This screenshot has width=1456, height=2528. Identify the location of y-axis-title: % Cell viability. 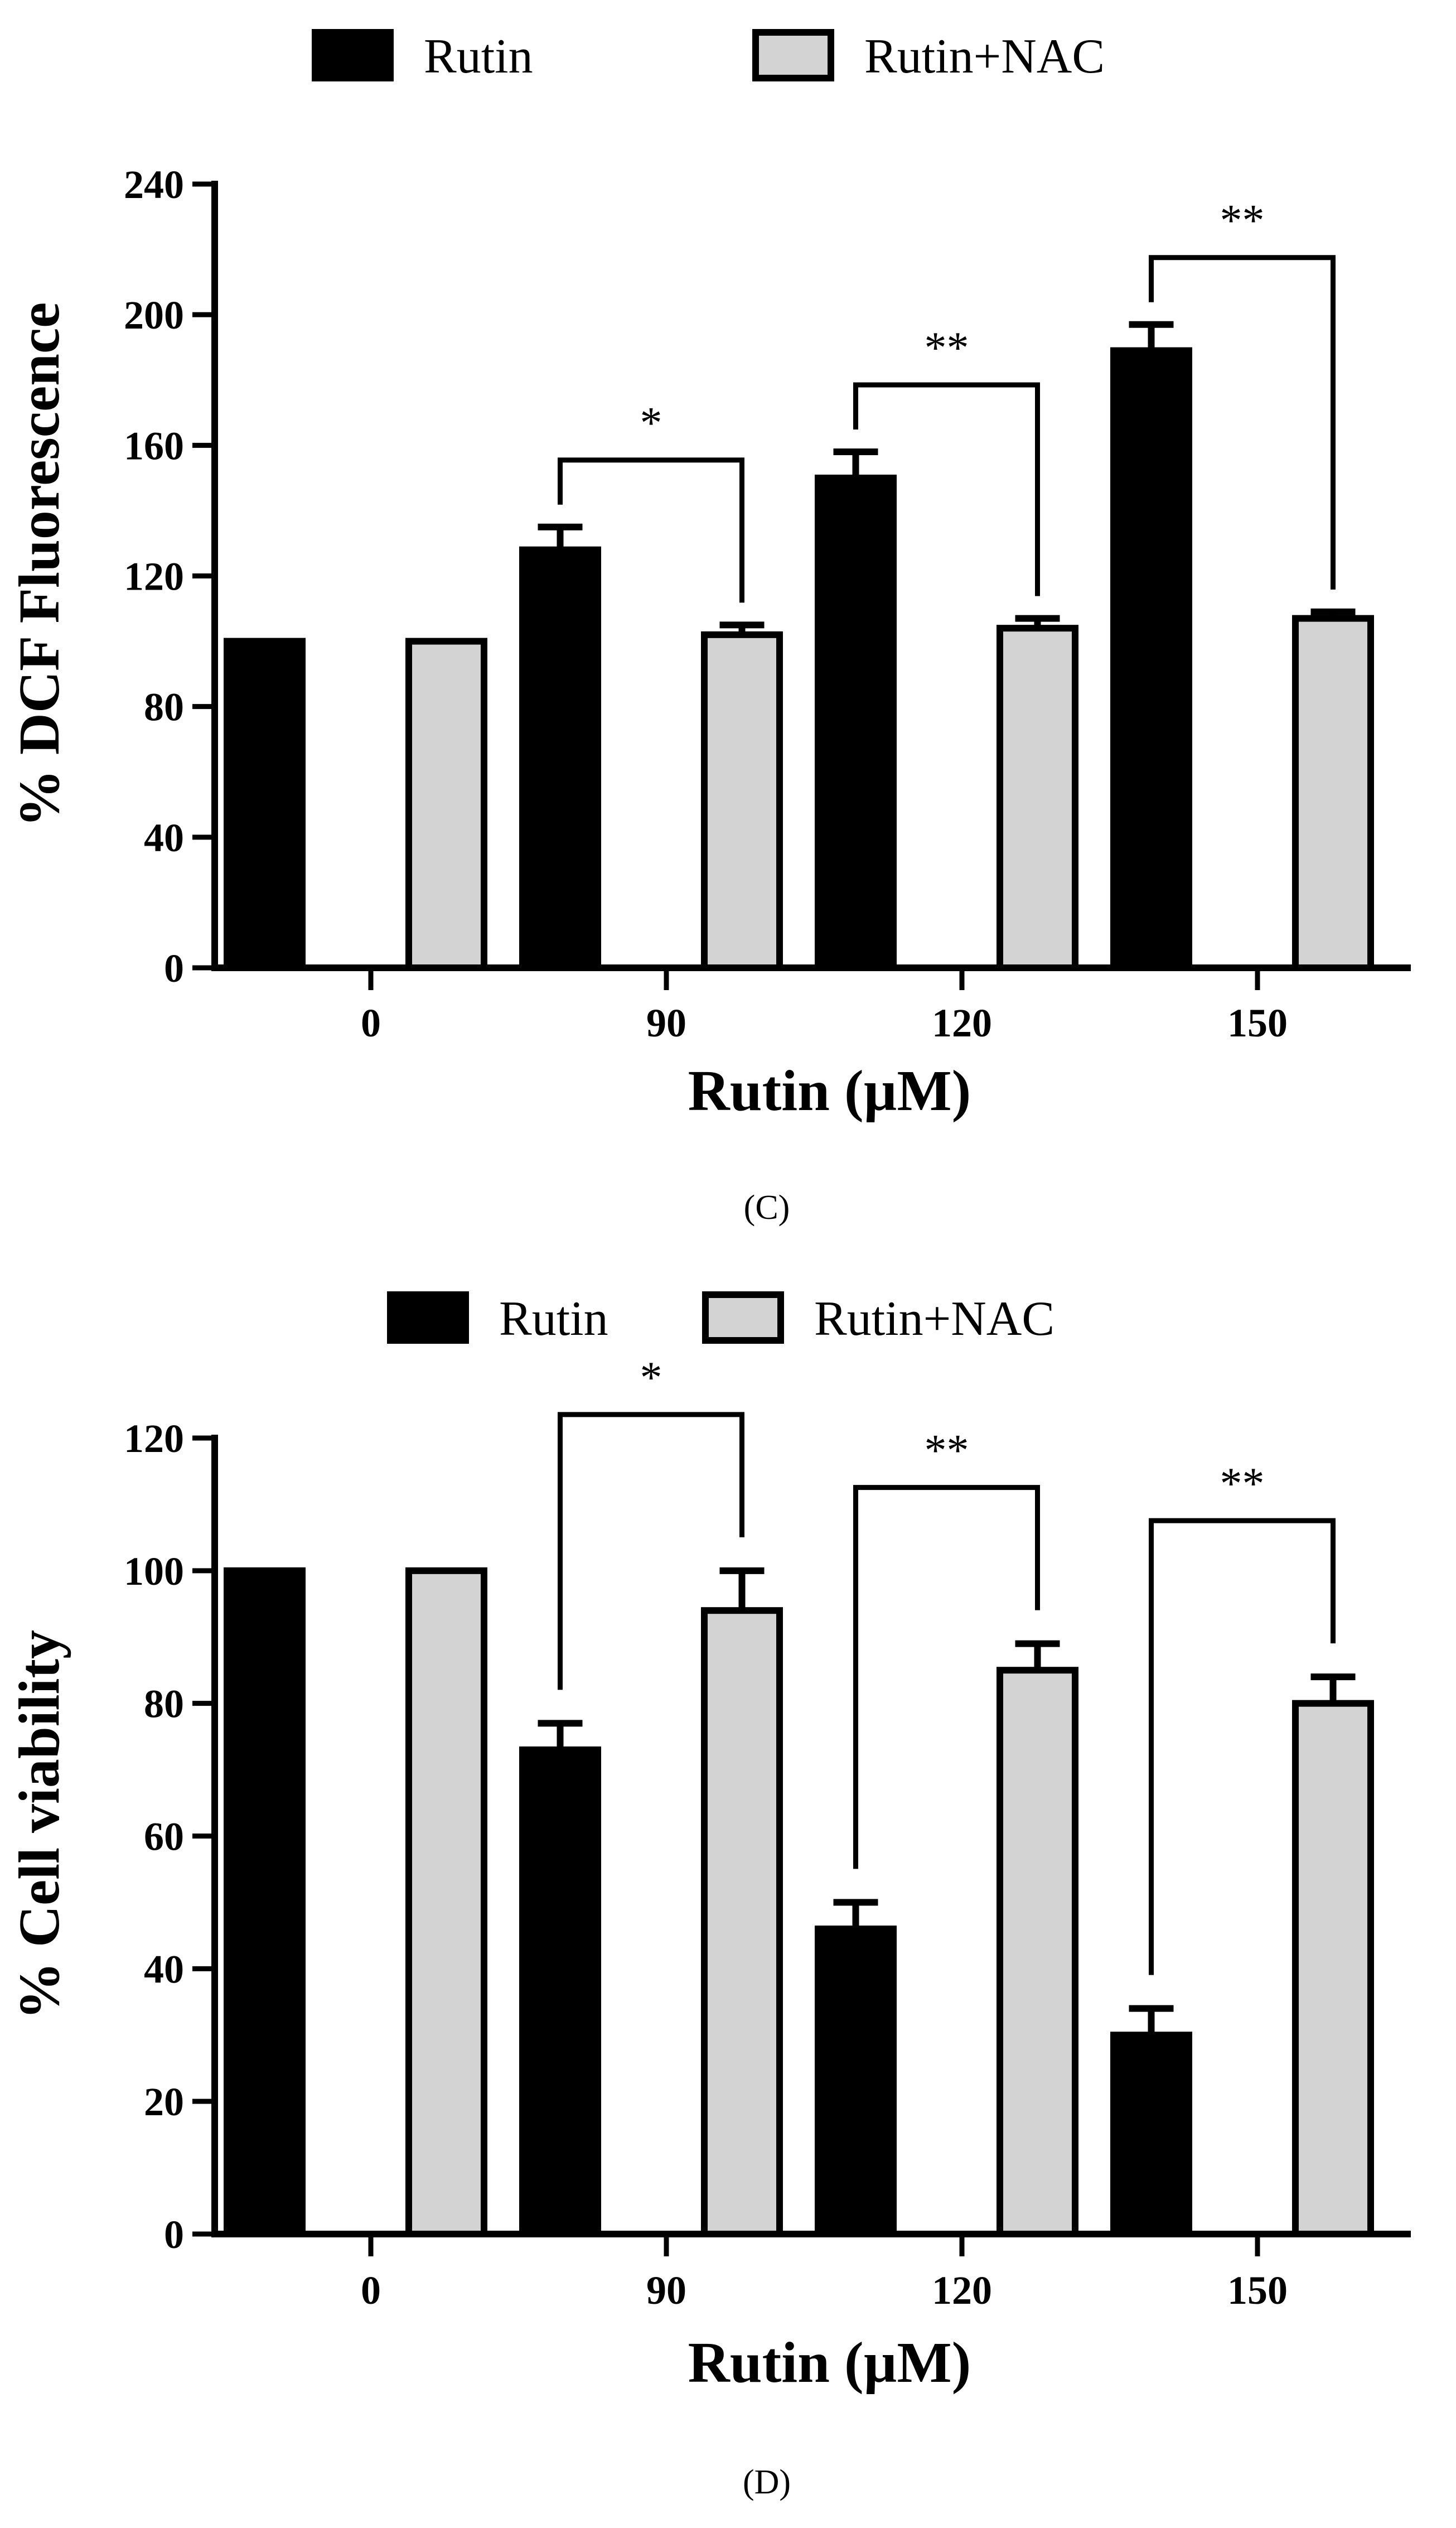
(39, 1825).